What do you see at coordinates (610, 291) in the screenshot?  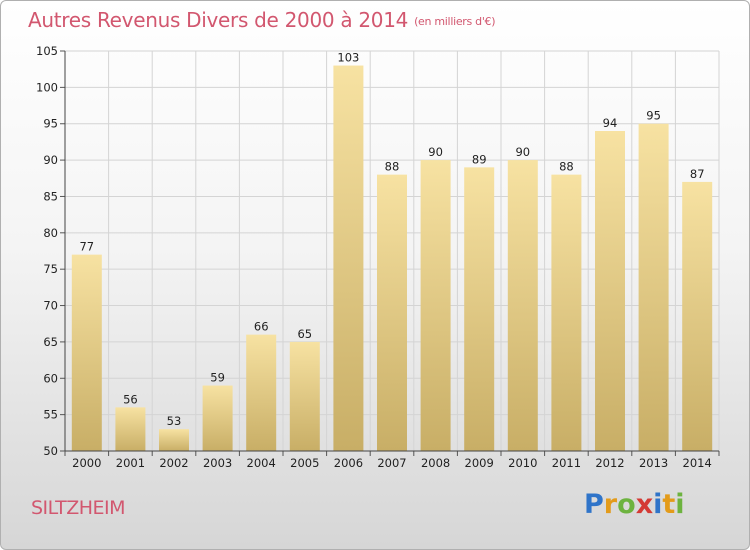 I see `bar-2012` at bounding box center [610, 291].